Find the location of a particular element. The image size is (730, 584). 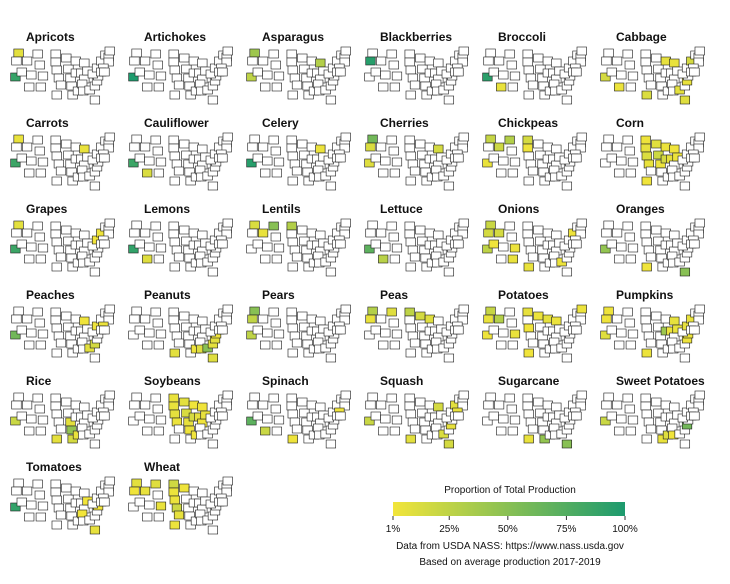

crop-title: Pears is located at coordinates (278, 295).